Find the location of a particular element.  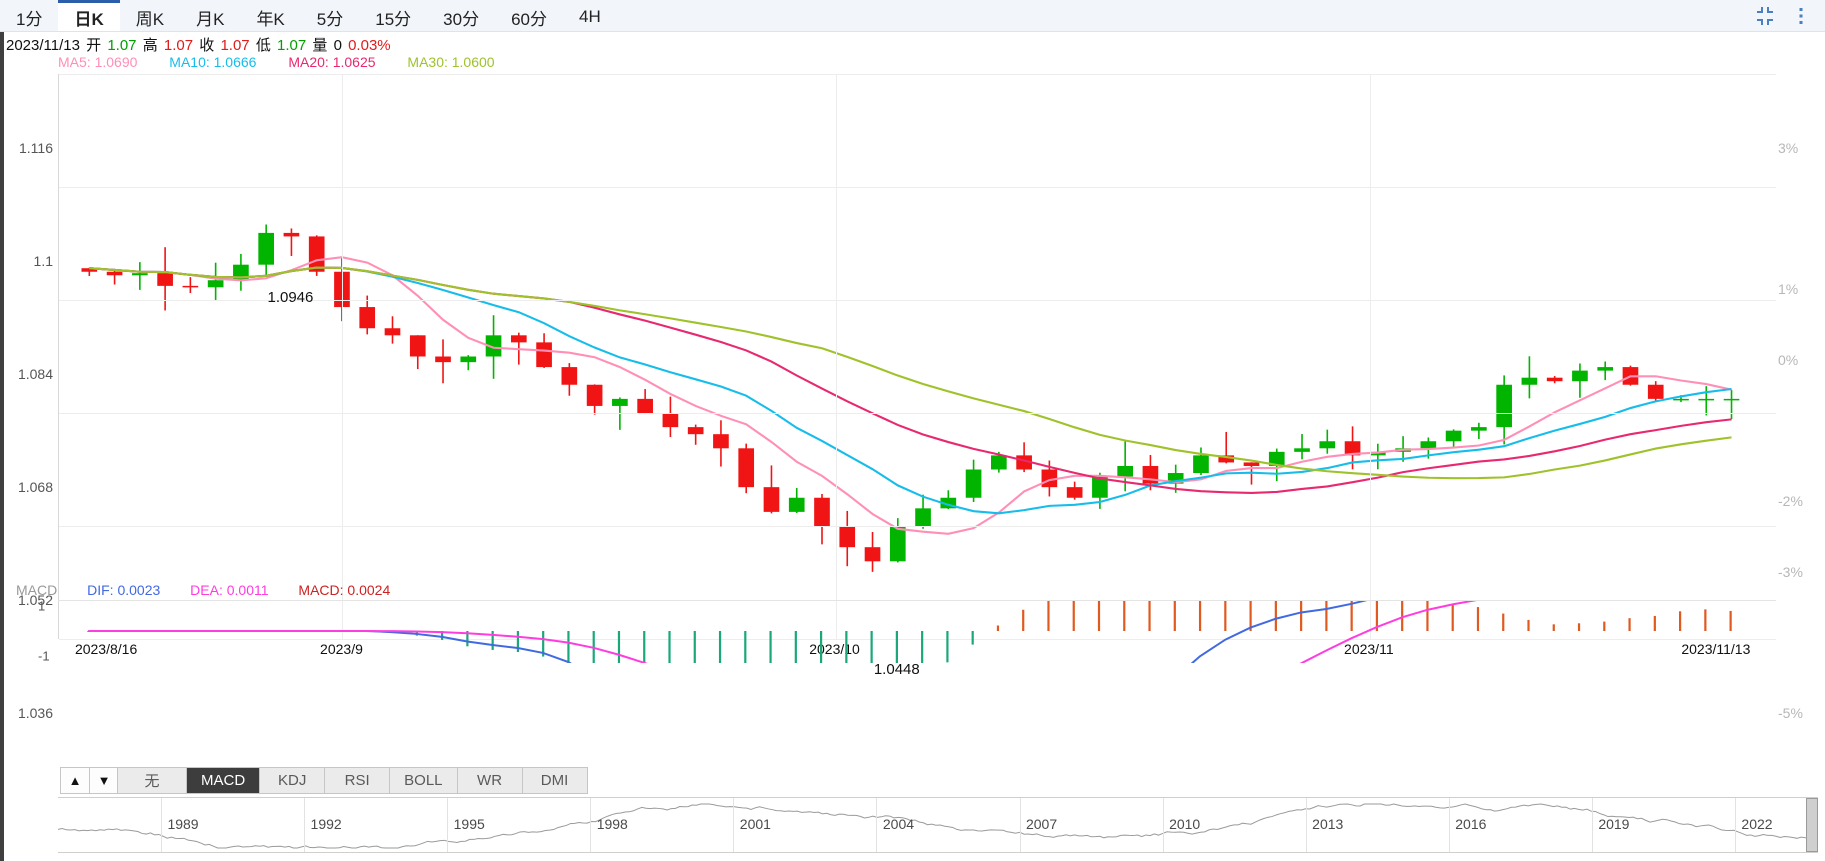

indicator-boll-button: BOLL is located at coordinates (423, 780).